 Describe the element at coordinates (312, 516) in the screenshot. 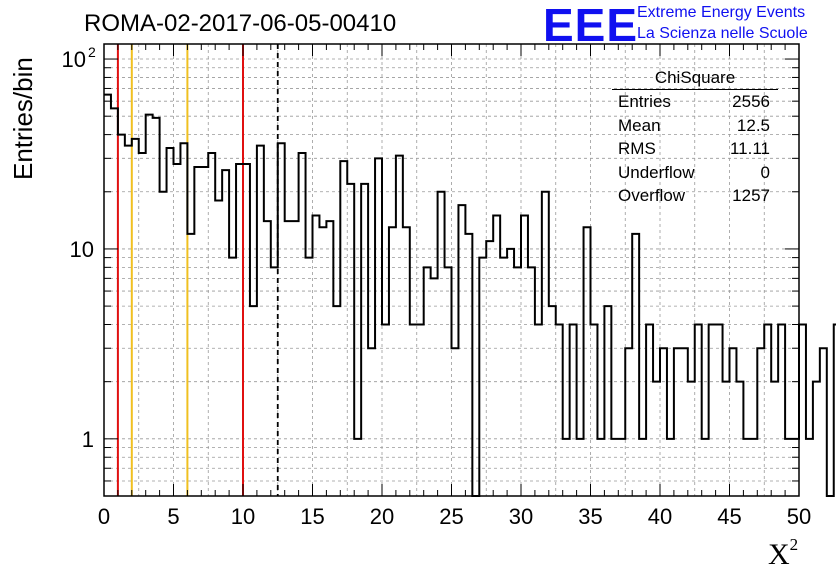

I see `x-tick-label: 15` at that location.